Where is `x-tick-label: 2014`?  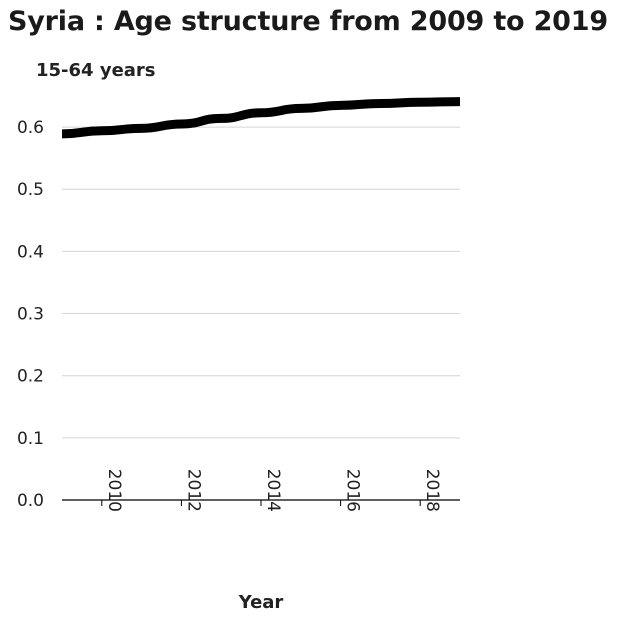 x-tick-label: 2014 is located at coordinates (273, 490).